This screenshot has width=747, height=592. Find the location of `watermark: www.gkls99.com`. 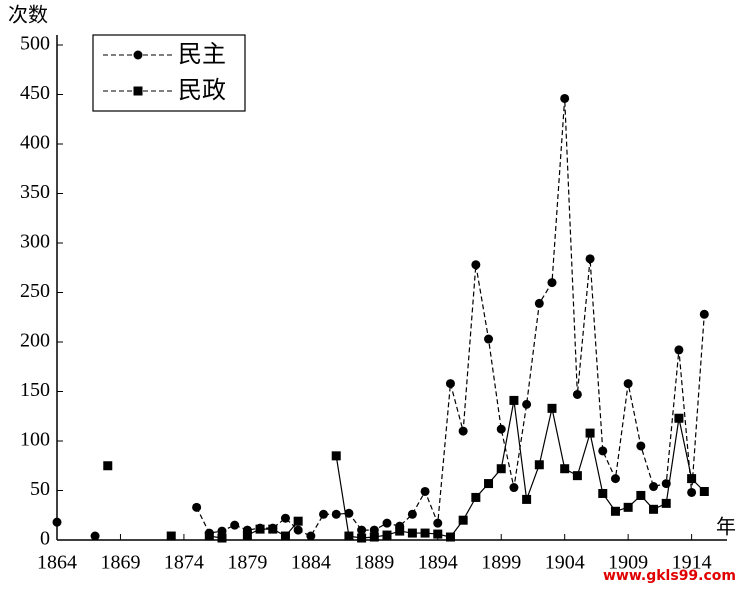

watermark: www.gkls99.com is located at coordinates (669, 576).